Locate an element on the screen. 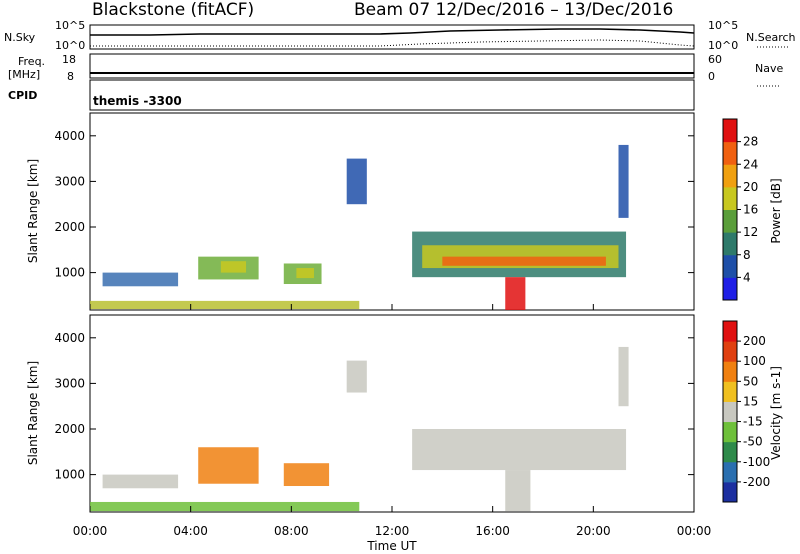 The height and width of the screenshot is (554, 800). xtick-label: 08:00 is located at coordinates (291, 531).